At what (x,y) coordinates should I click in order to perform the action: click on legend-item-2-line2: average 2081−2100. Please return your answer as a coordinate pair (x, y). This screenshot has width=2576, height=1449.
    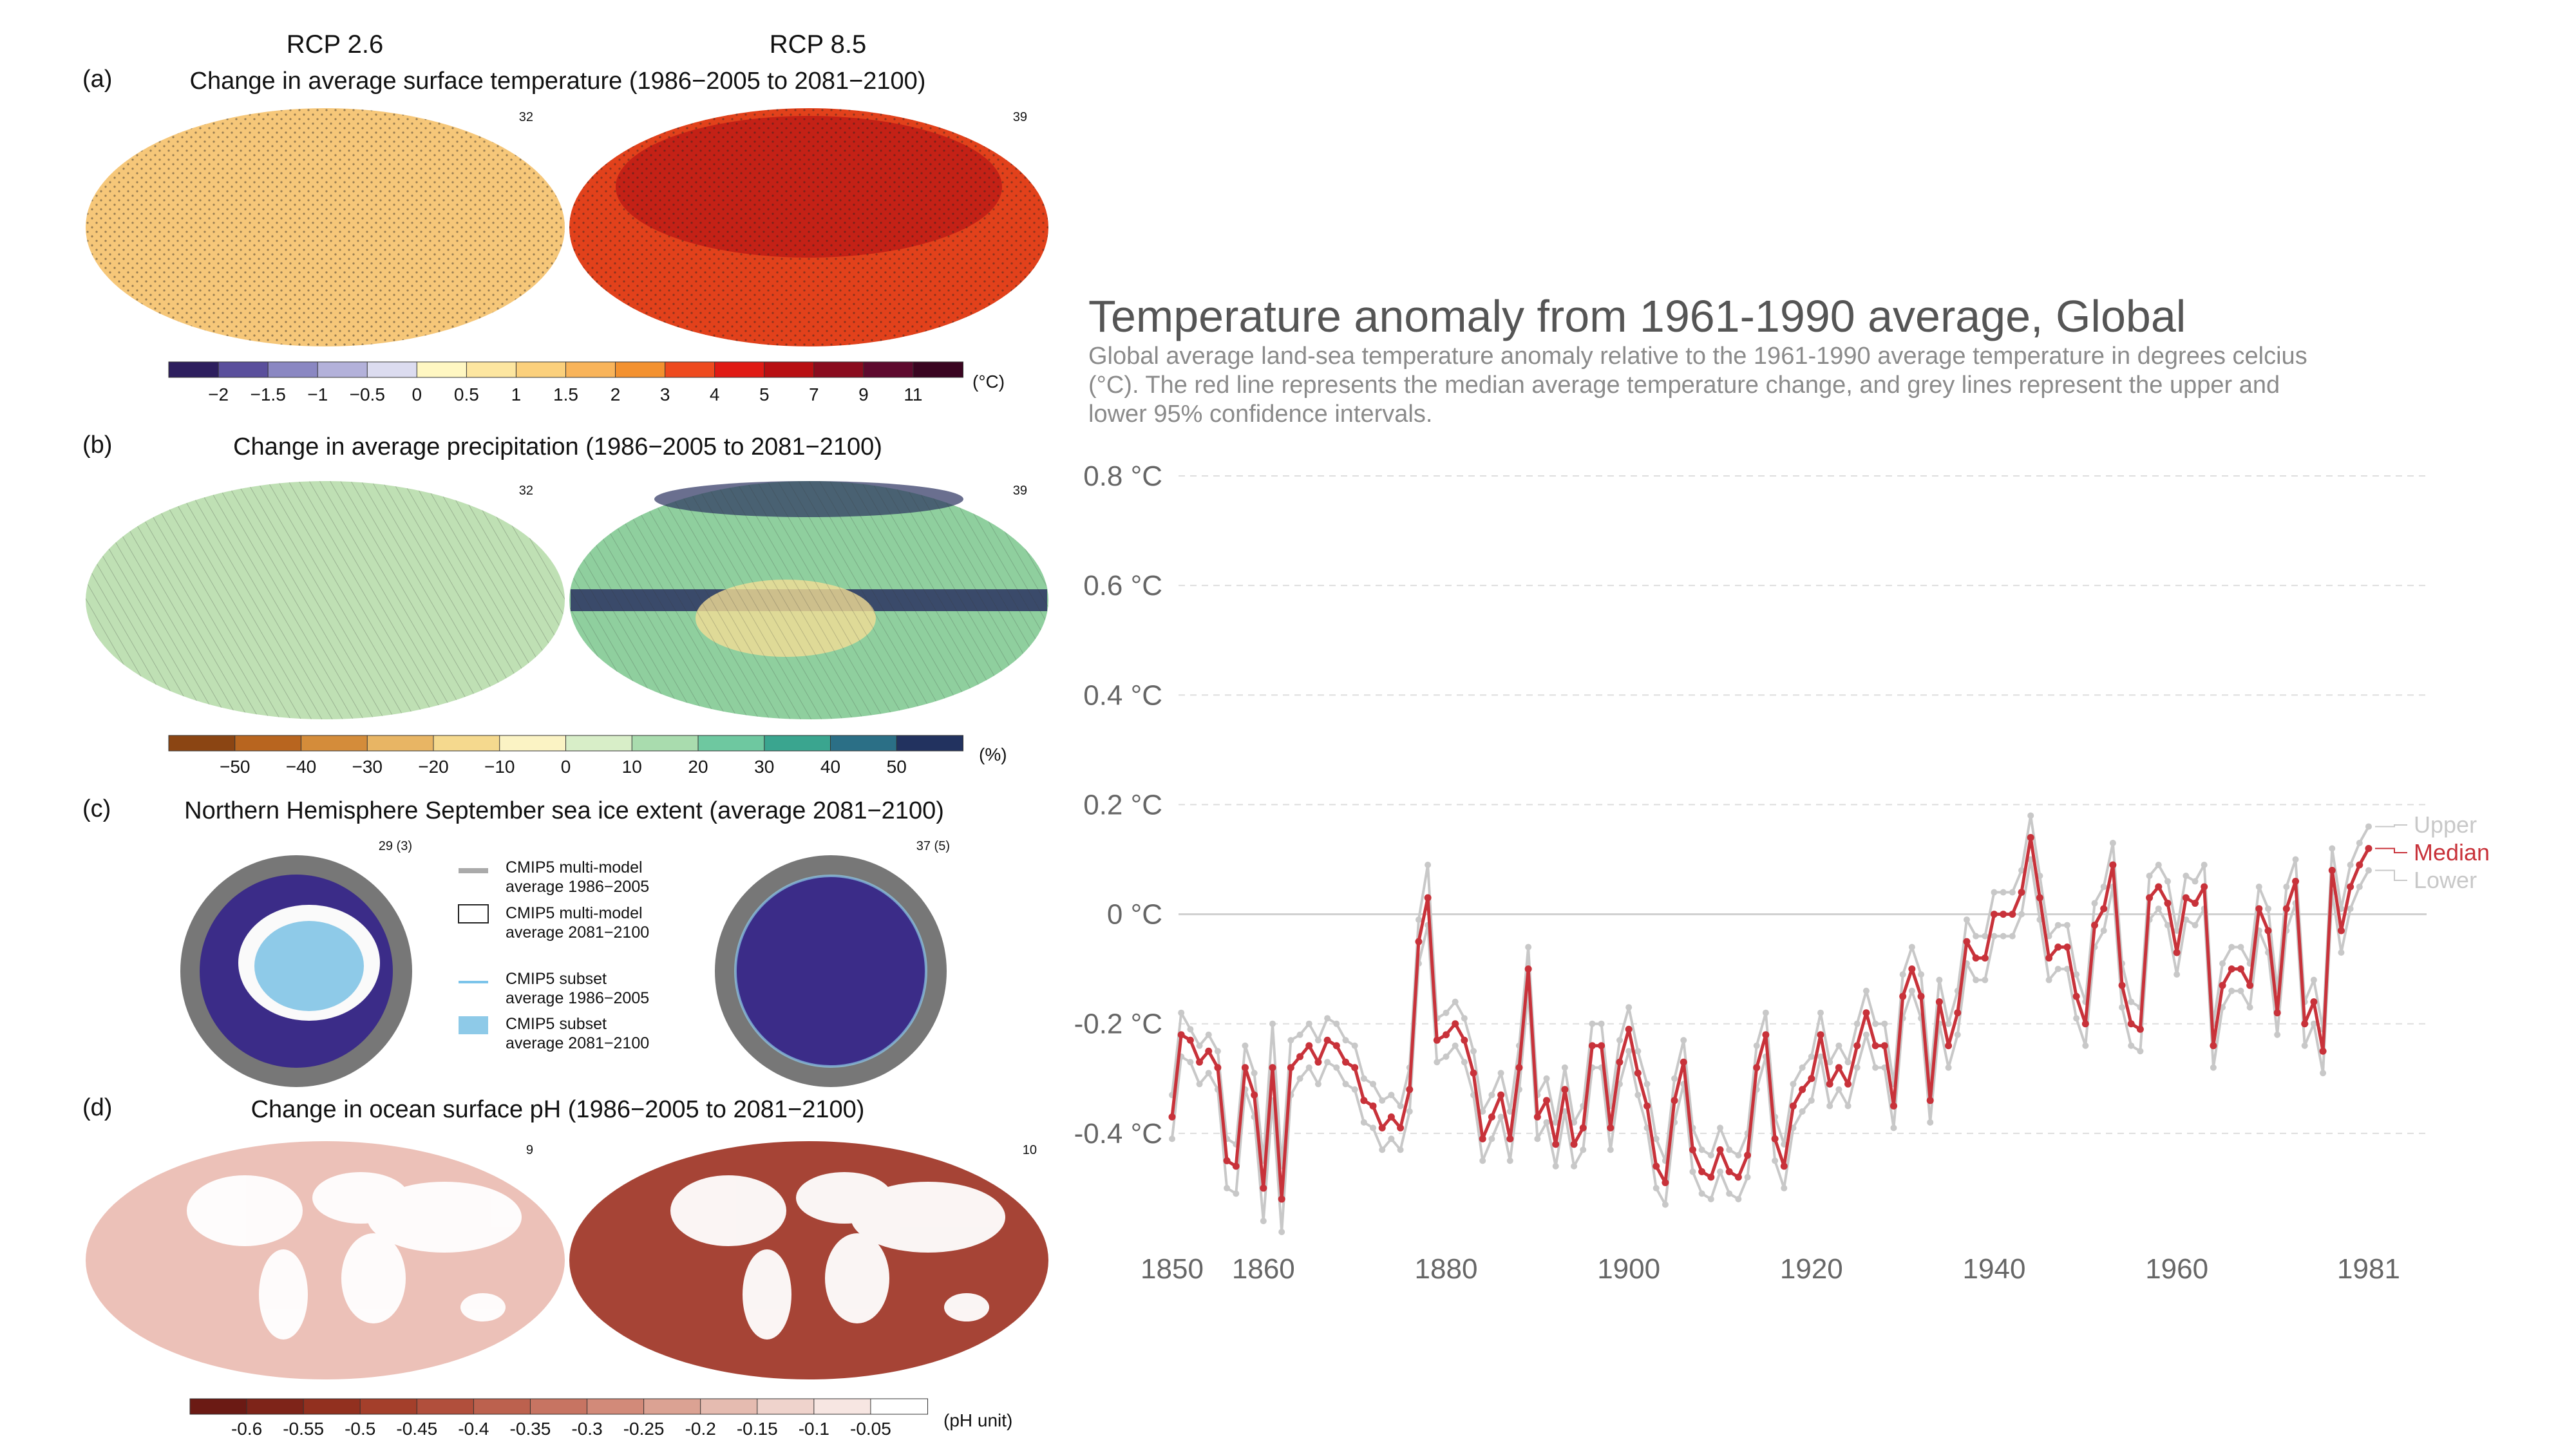
    Looking at the image, I should click on (577, 933).